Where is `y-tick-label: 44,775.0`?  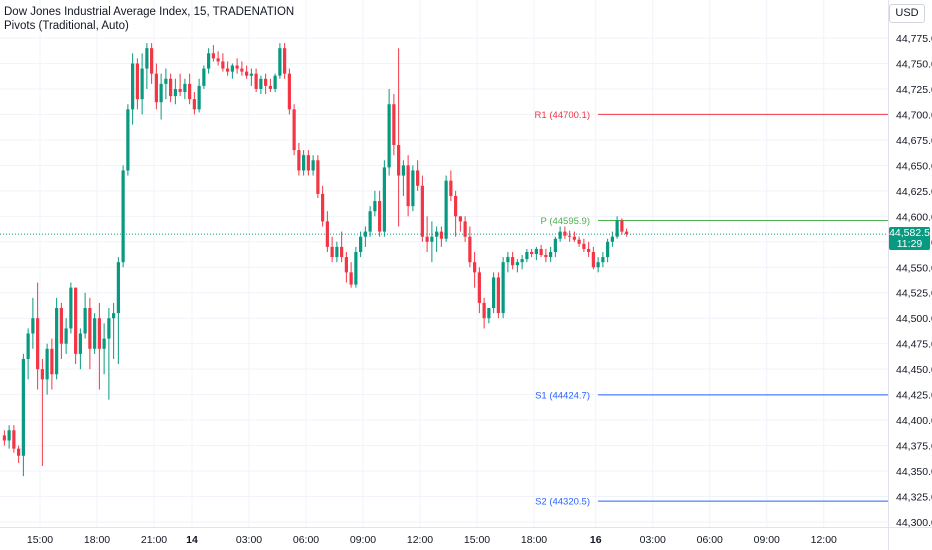
y-tick-label: 44,775.0 is located at coordinates (914, 39).